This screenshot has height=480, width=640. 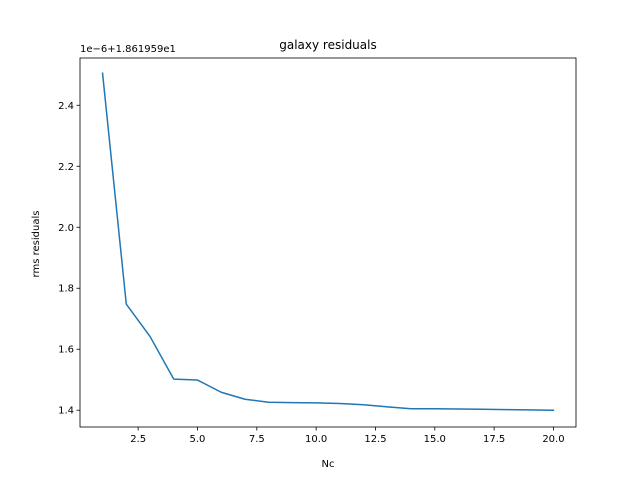 What do you see at coordinates (66, 289) in the screenshot?
I see `y-tick-label: 1.8` at bounding box center [66, 289].